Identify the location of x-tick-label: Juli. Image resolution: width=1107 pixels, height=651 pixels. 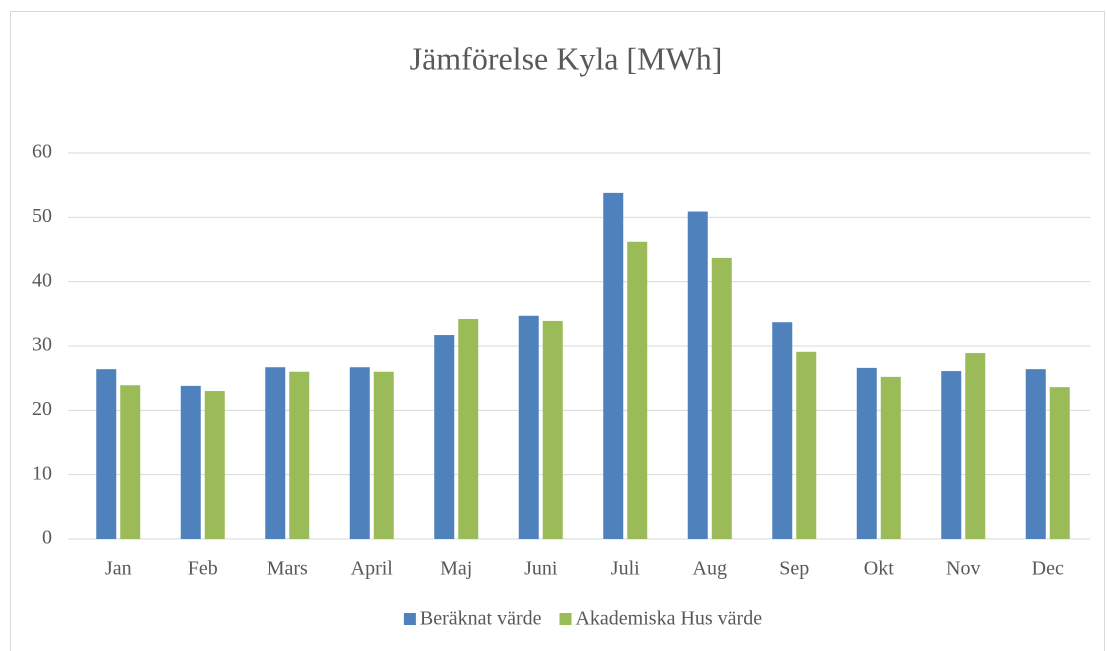
(625, 569).